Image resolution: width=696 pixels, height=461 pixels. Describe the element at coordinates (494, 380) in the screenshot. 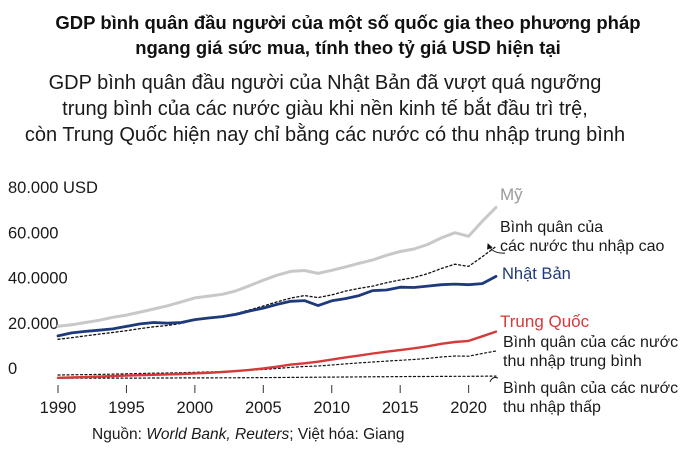

I see `low-income-leader-line` at that location.